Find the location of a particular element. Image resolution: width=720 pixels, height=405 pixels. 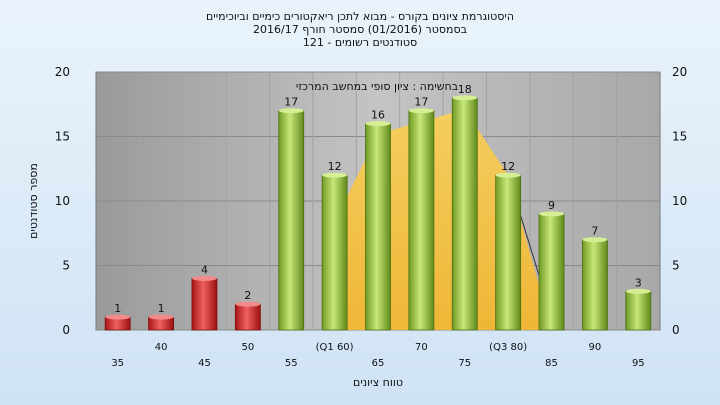

x-tick-label: 70 is located at coordinates (421, 347).